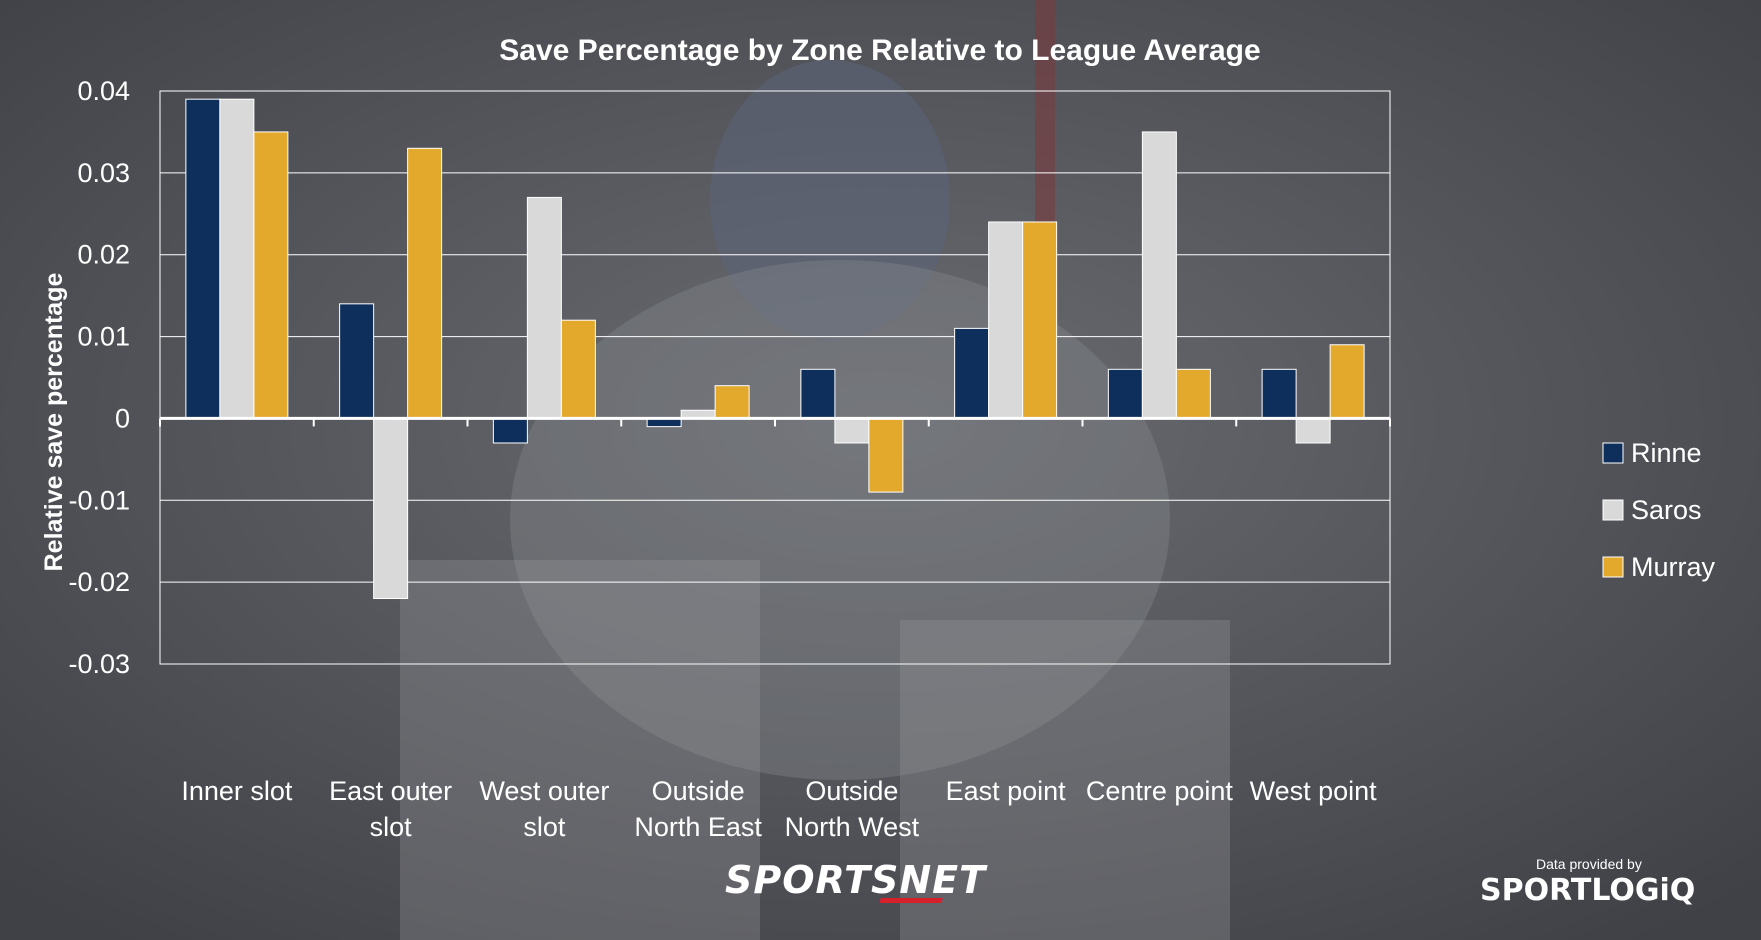  What do you see at coordinates (1589, 864) in the screenshot?
I see `data-provided-by-text: Data provided by` at bounding box center [1589, 864].